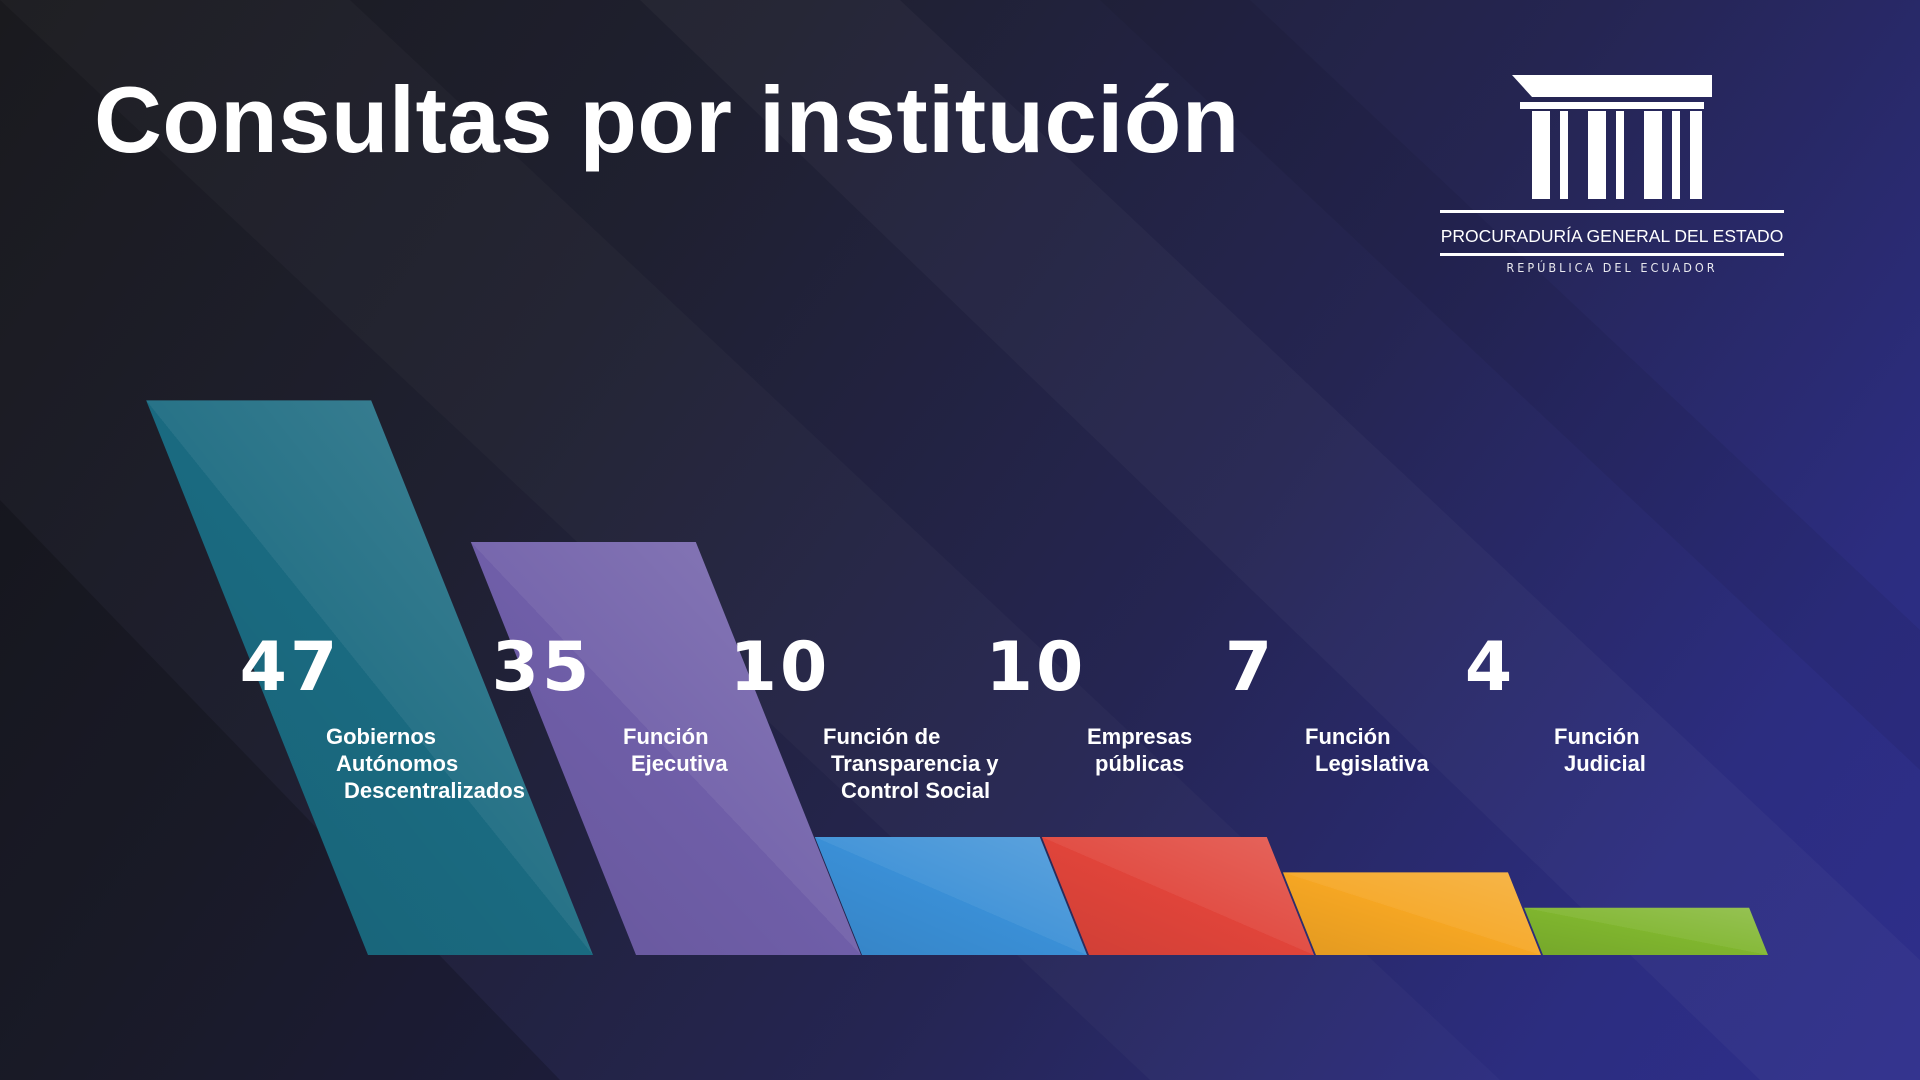  I want to click on category-label-line: Transparencia y, so click(915, 763).